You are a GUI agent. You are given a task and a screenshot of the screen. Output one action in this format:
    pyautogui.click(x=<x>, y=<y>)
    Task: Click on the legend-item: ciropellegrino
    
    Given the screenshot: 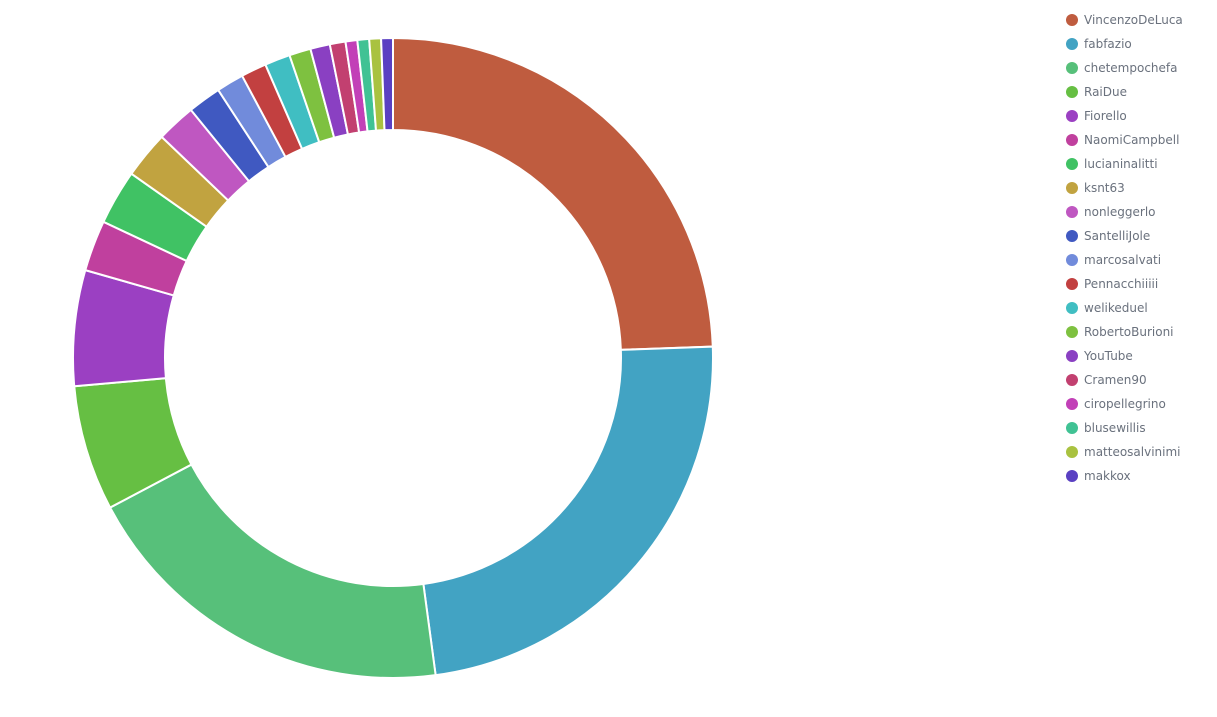 What is the action you would take?
    pyautogui.click(x=1135, y=404)
    